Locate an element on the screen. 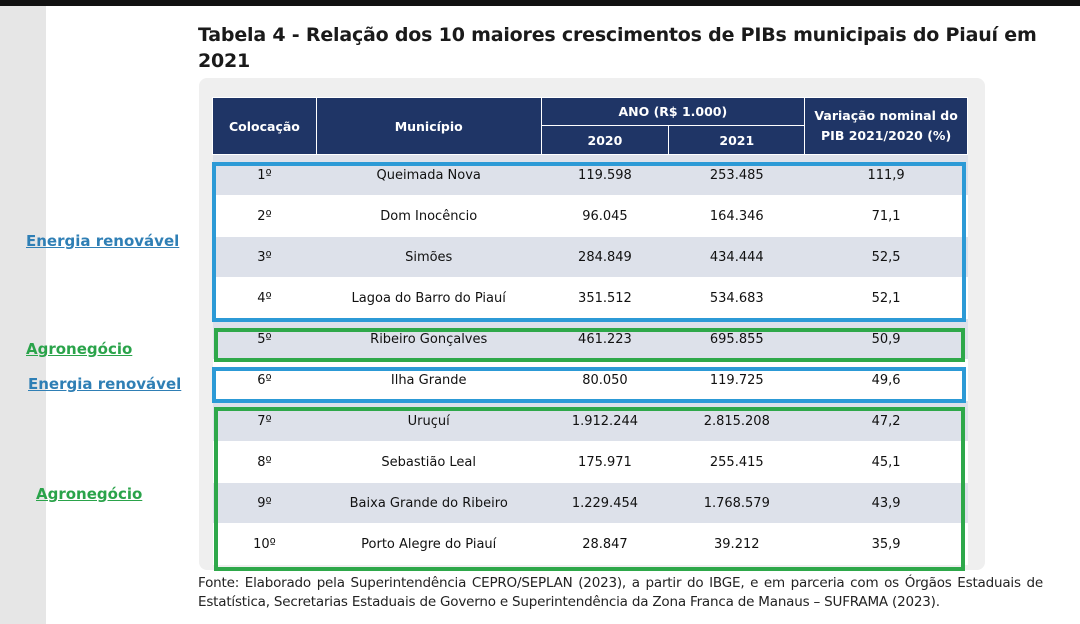 The image size is (1080, 624). header-colocacao: Colocação is located at coordinates (264, 126).